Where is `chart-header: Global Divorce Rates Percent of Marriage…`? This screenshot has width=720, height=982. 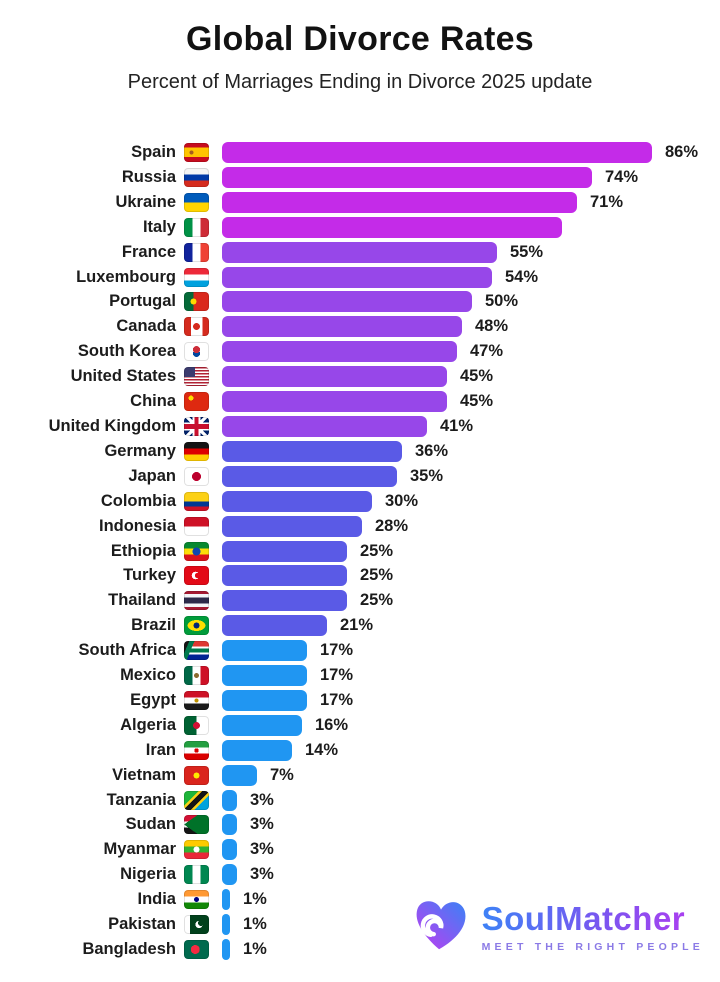
chart-header: Global Divorce Rates Percent of Marriage… is located at coordinates (360, 57).